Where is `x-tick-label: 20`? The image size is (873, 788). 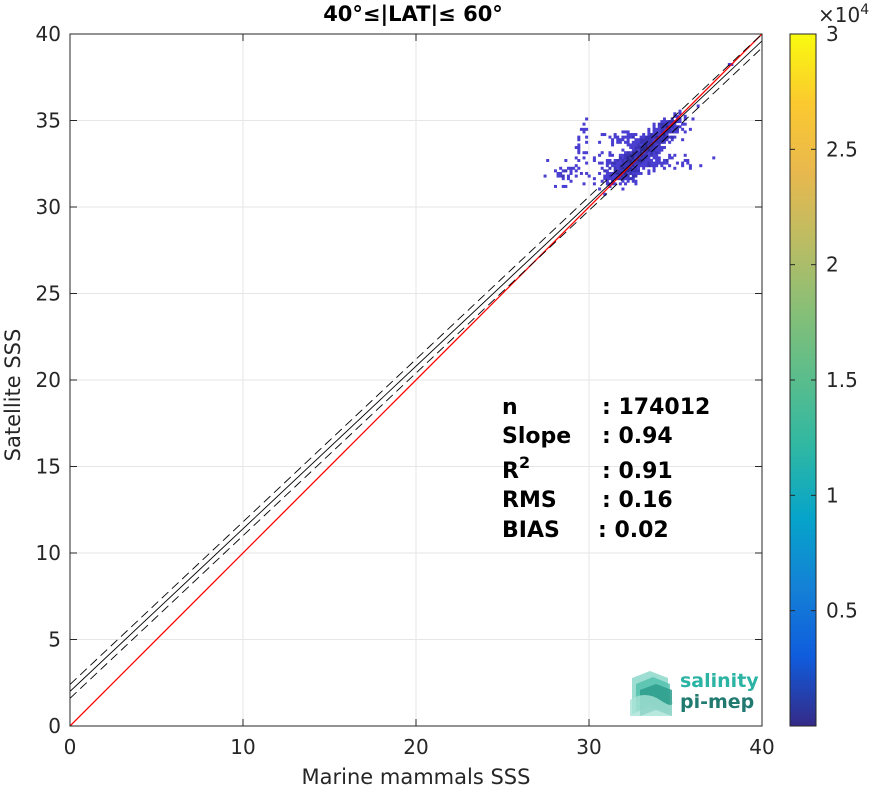
x-tick-label: 20 is located at coordinates (415, 747).